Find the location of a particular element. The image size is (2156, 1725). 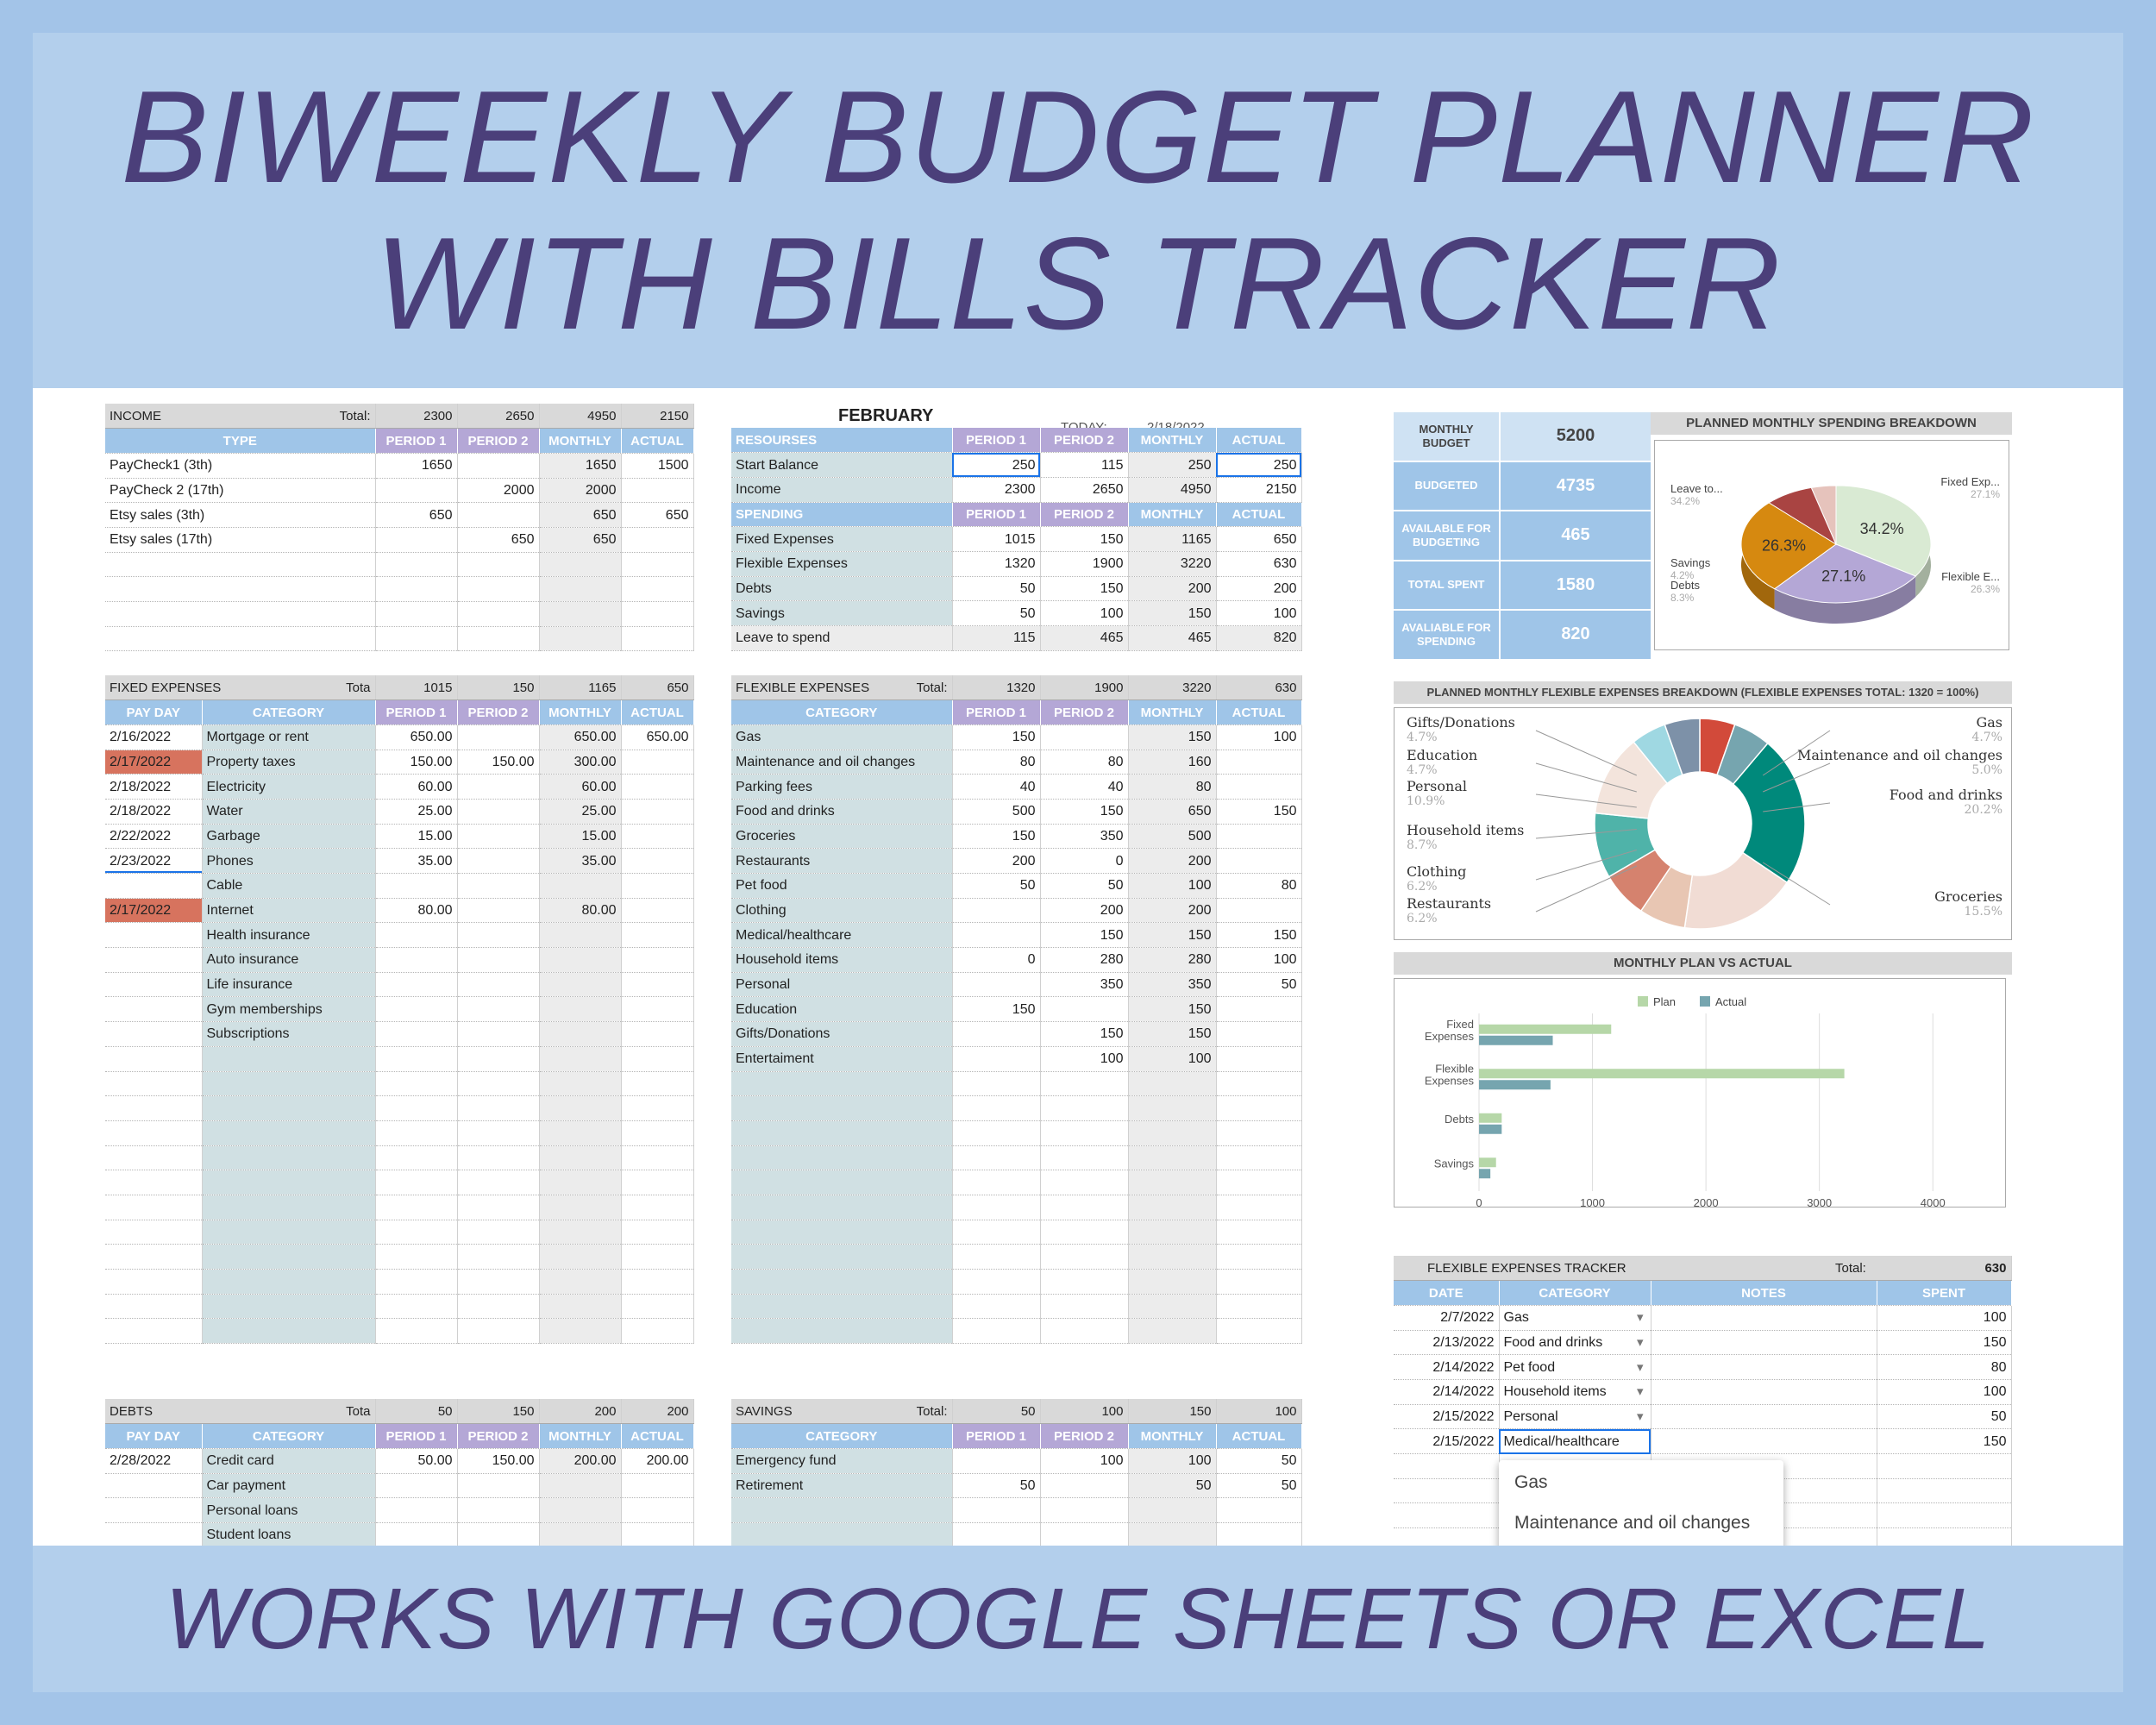

table-cell: Electricity is located at coordinates (289, 787).